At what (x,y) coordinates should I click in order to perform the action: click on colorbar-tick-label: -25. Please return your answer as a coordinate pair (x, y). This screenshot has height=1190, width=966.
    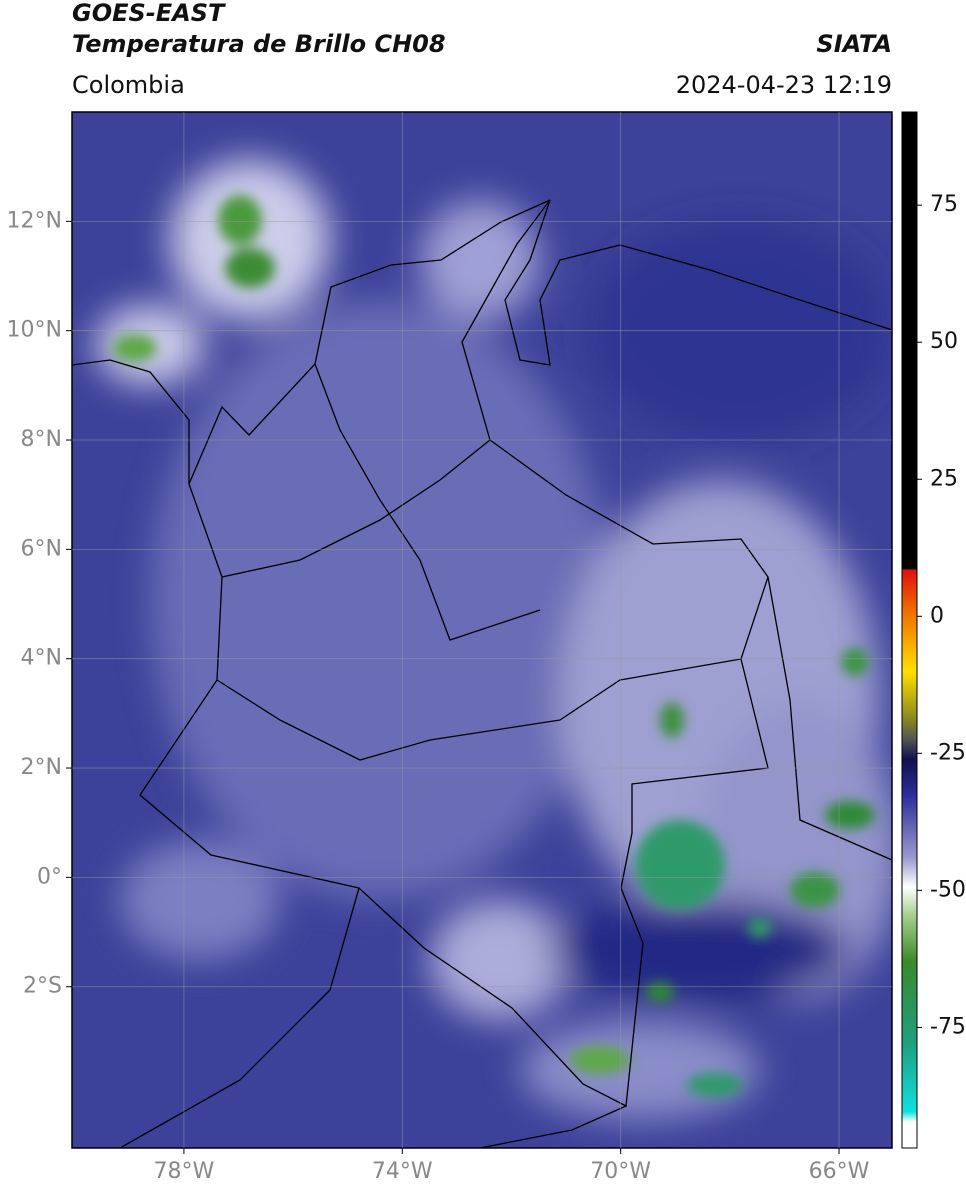
    Looking at the image, I should click on (948, 752).